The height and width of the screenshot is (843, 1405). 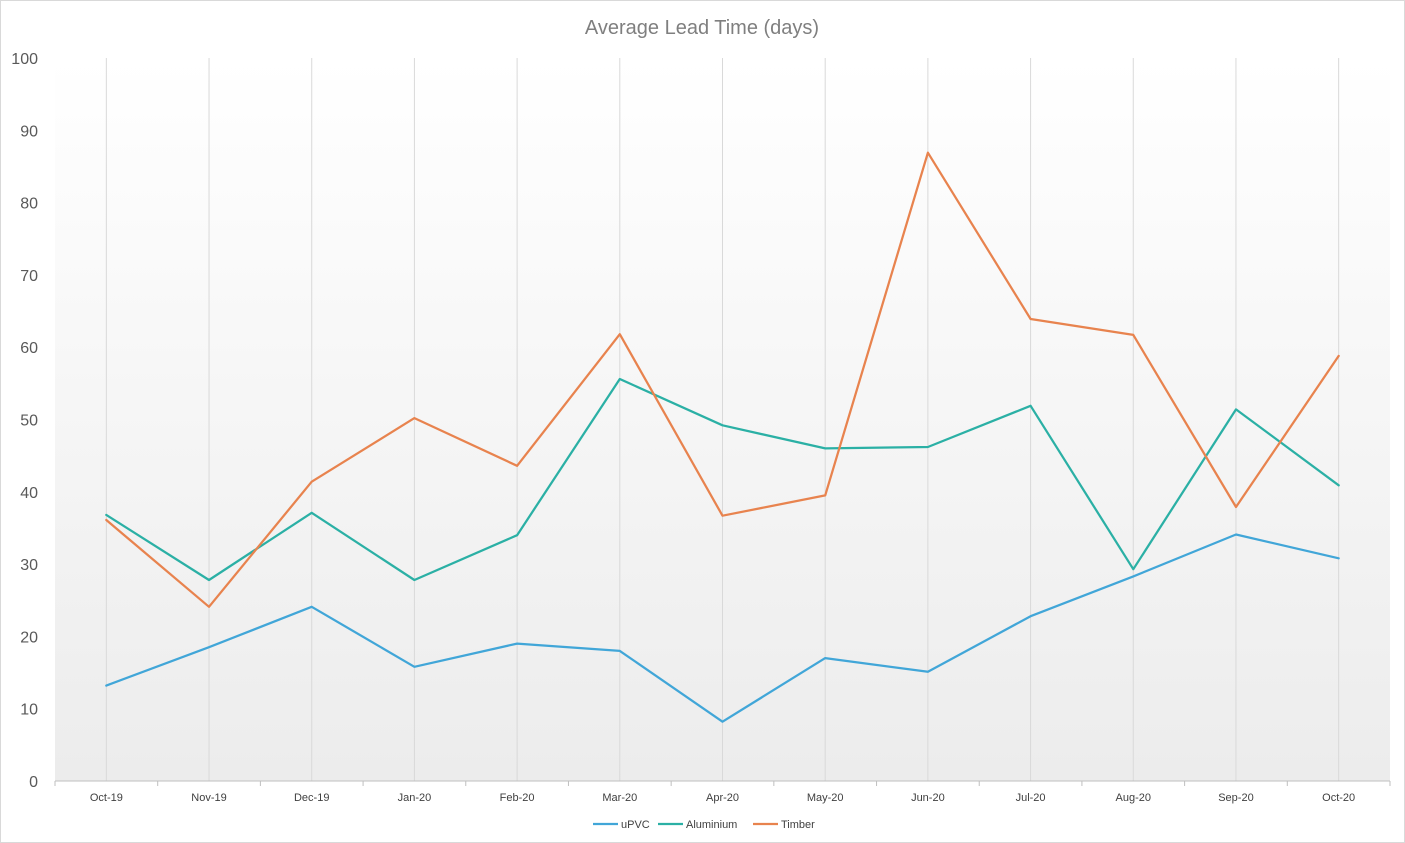 I want to click on y-tick-label: 0, so click(x=33, y=782).